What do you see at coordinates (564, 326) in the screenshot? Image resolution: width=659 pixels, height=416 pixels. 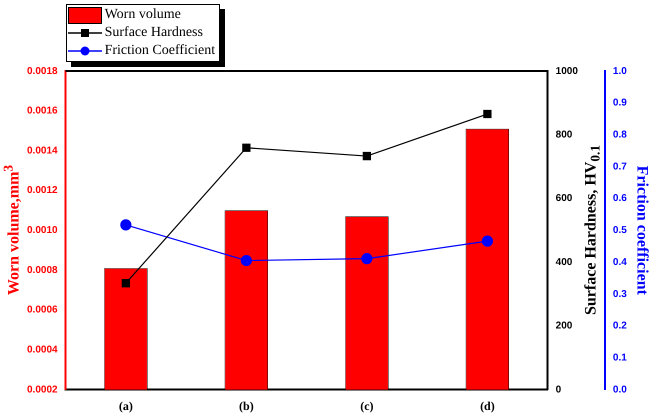 I see `y2-tick-label: 200` at bounding box center [564, 326].